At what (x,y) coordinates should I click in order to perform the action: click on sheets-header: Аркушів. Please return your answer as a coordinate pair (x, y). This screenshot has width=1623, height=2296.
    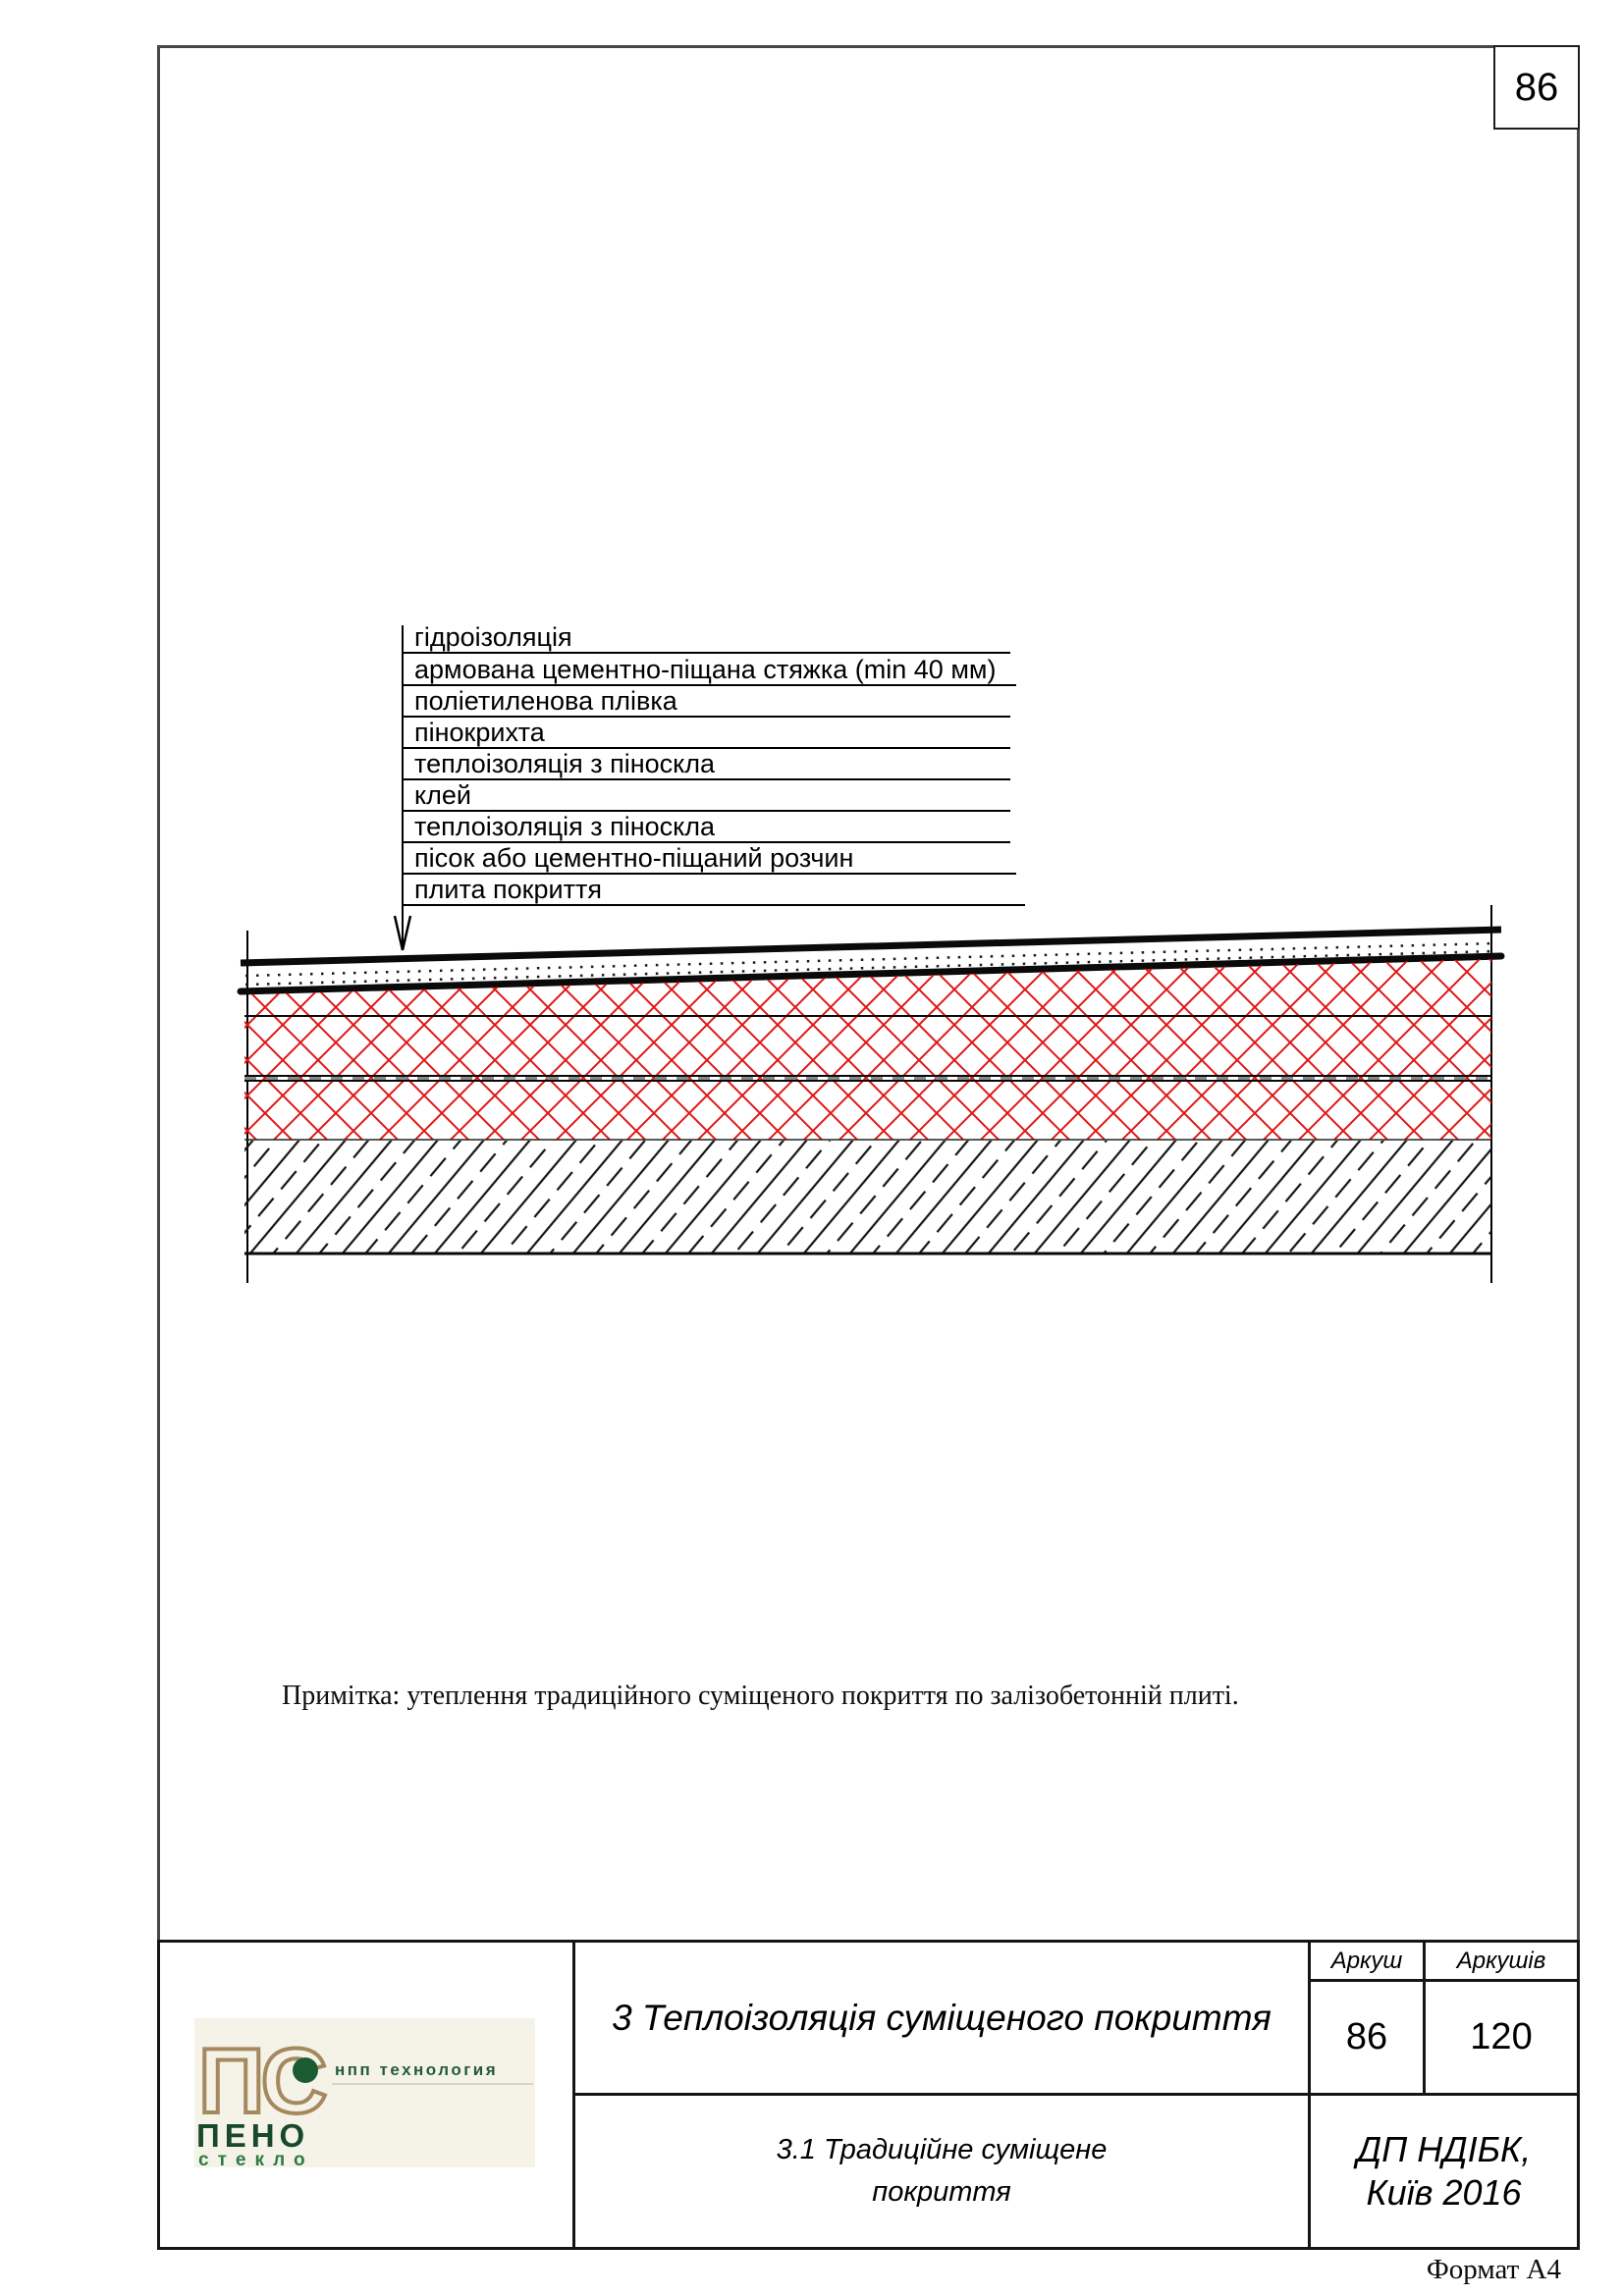
    Looking at the image, I should click on (1501, 1960).